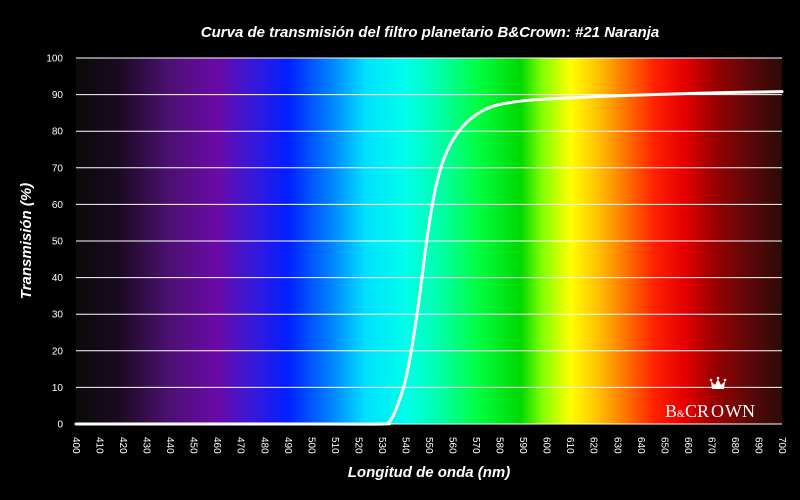  I want to click on y-tick-labels: 0 10 20 30 40 50 60 70 80 90 100, so click(54, 242).